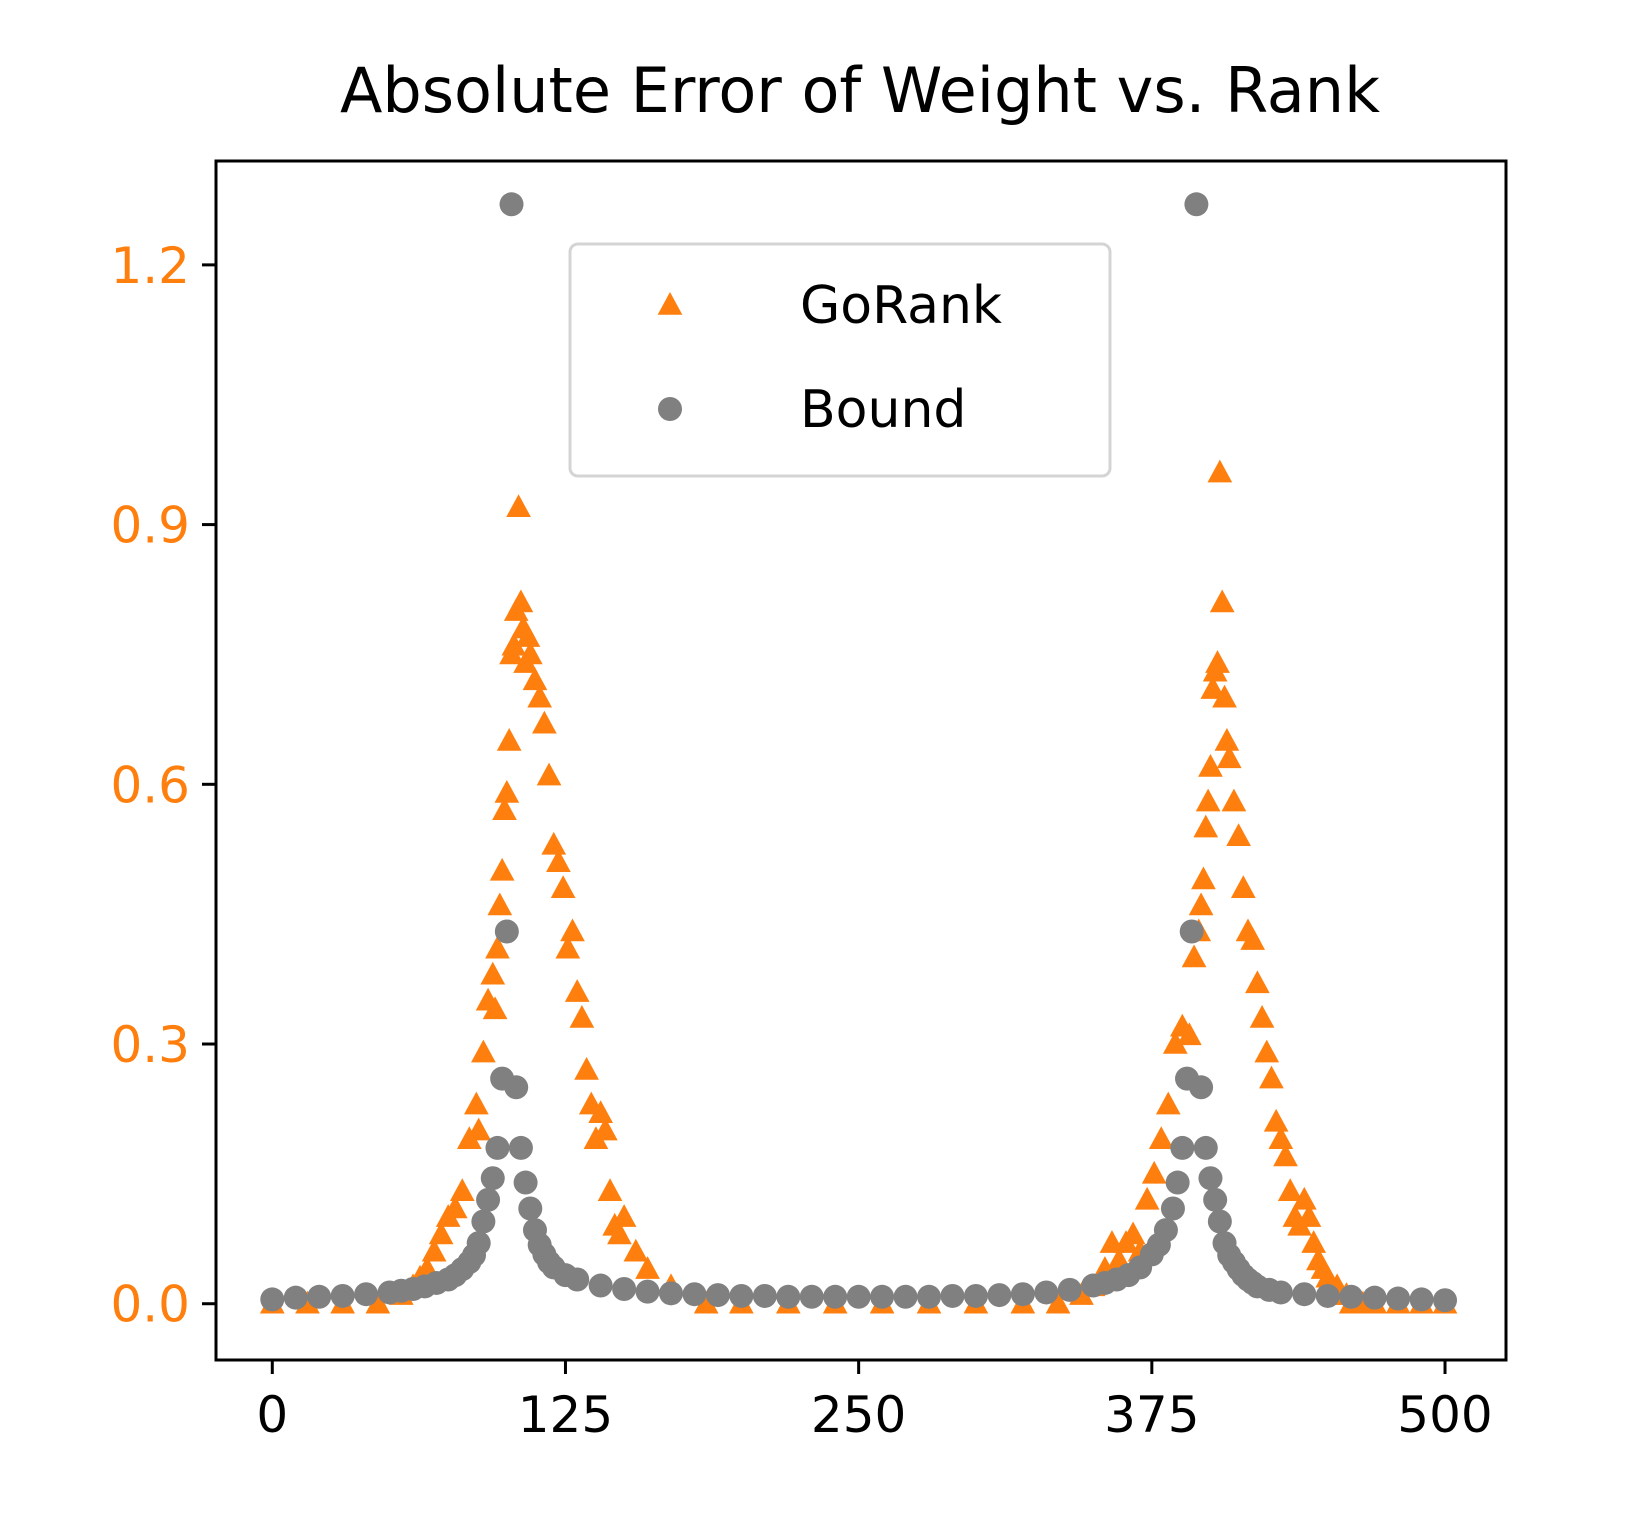  I want to click on legend-bound-marker, so click(670, 409).